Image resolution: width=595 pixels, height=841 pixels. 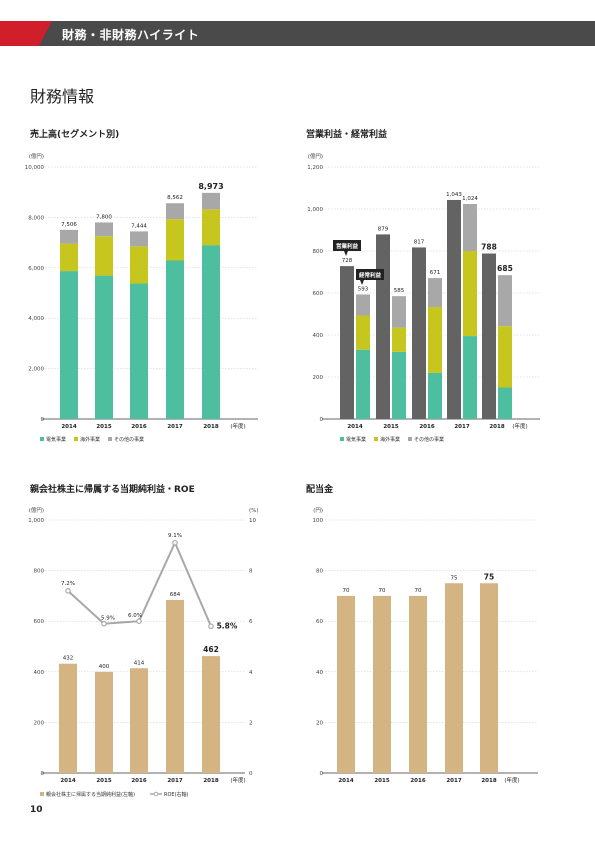 I want to click on dividend-ytick-label: 100, so click(x=318, y=521).